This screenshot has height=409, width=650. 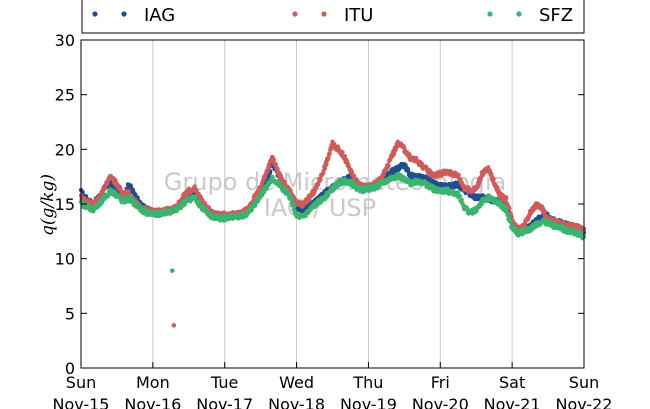 What do you see at coordinates (174, 325) in the screenshot?
I see `outlier-point-itu` at bounding box center [174, 325].